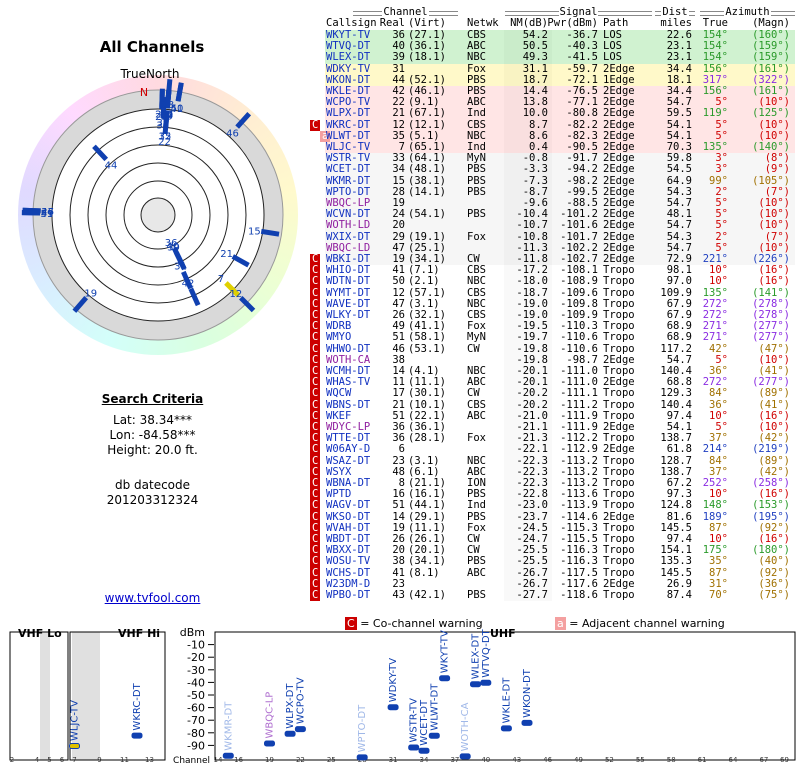  Describe the element at coordinates (771, 147) in the screenshot. I see `cell-magn: (140°)` at that location.